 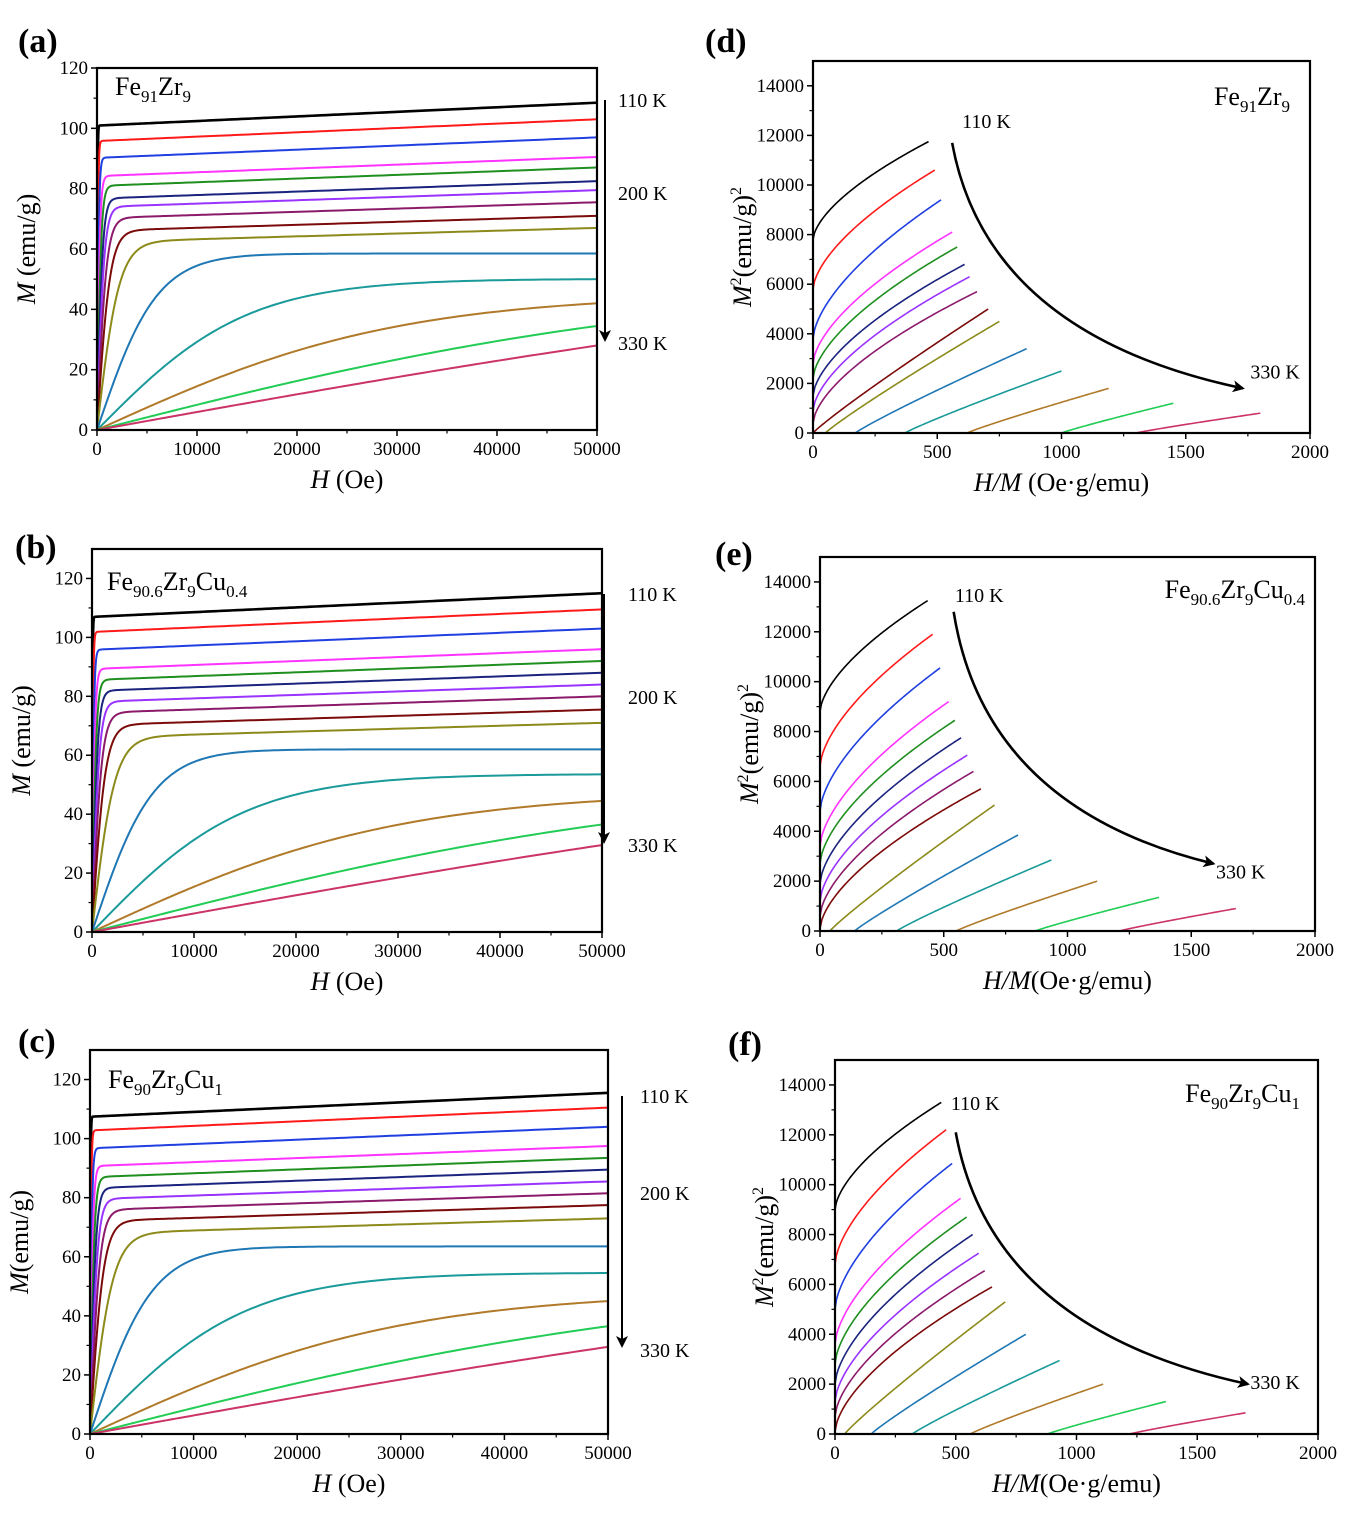 I want to click on y-axis-title: M2(emu/g)2, so click(x=749, y=744).